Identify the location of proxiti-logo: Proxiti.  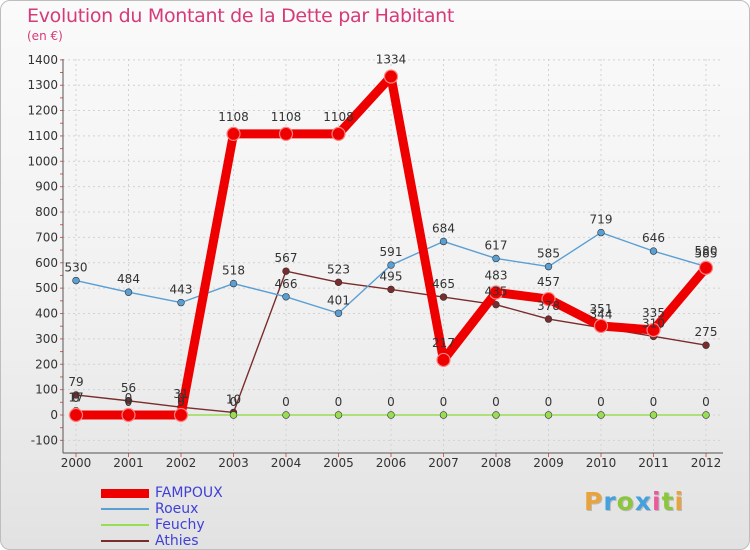
(634, 501).